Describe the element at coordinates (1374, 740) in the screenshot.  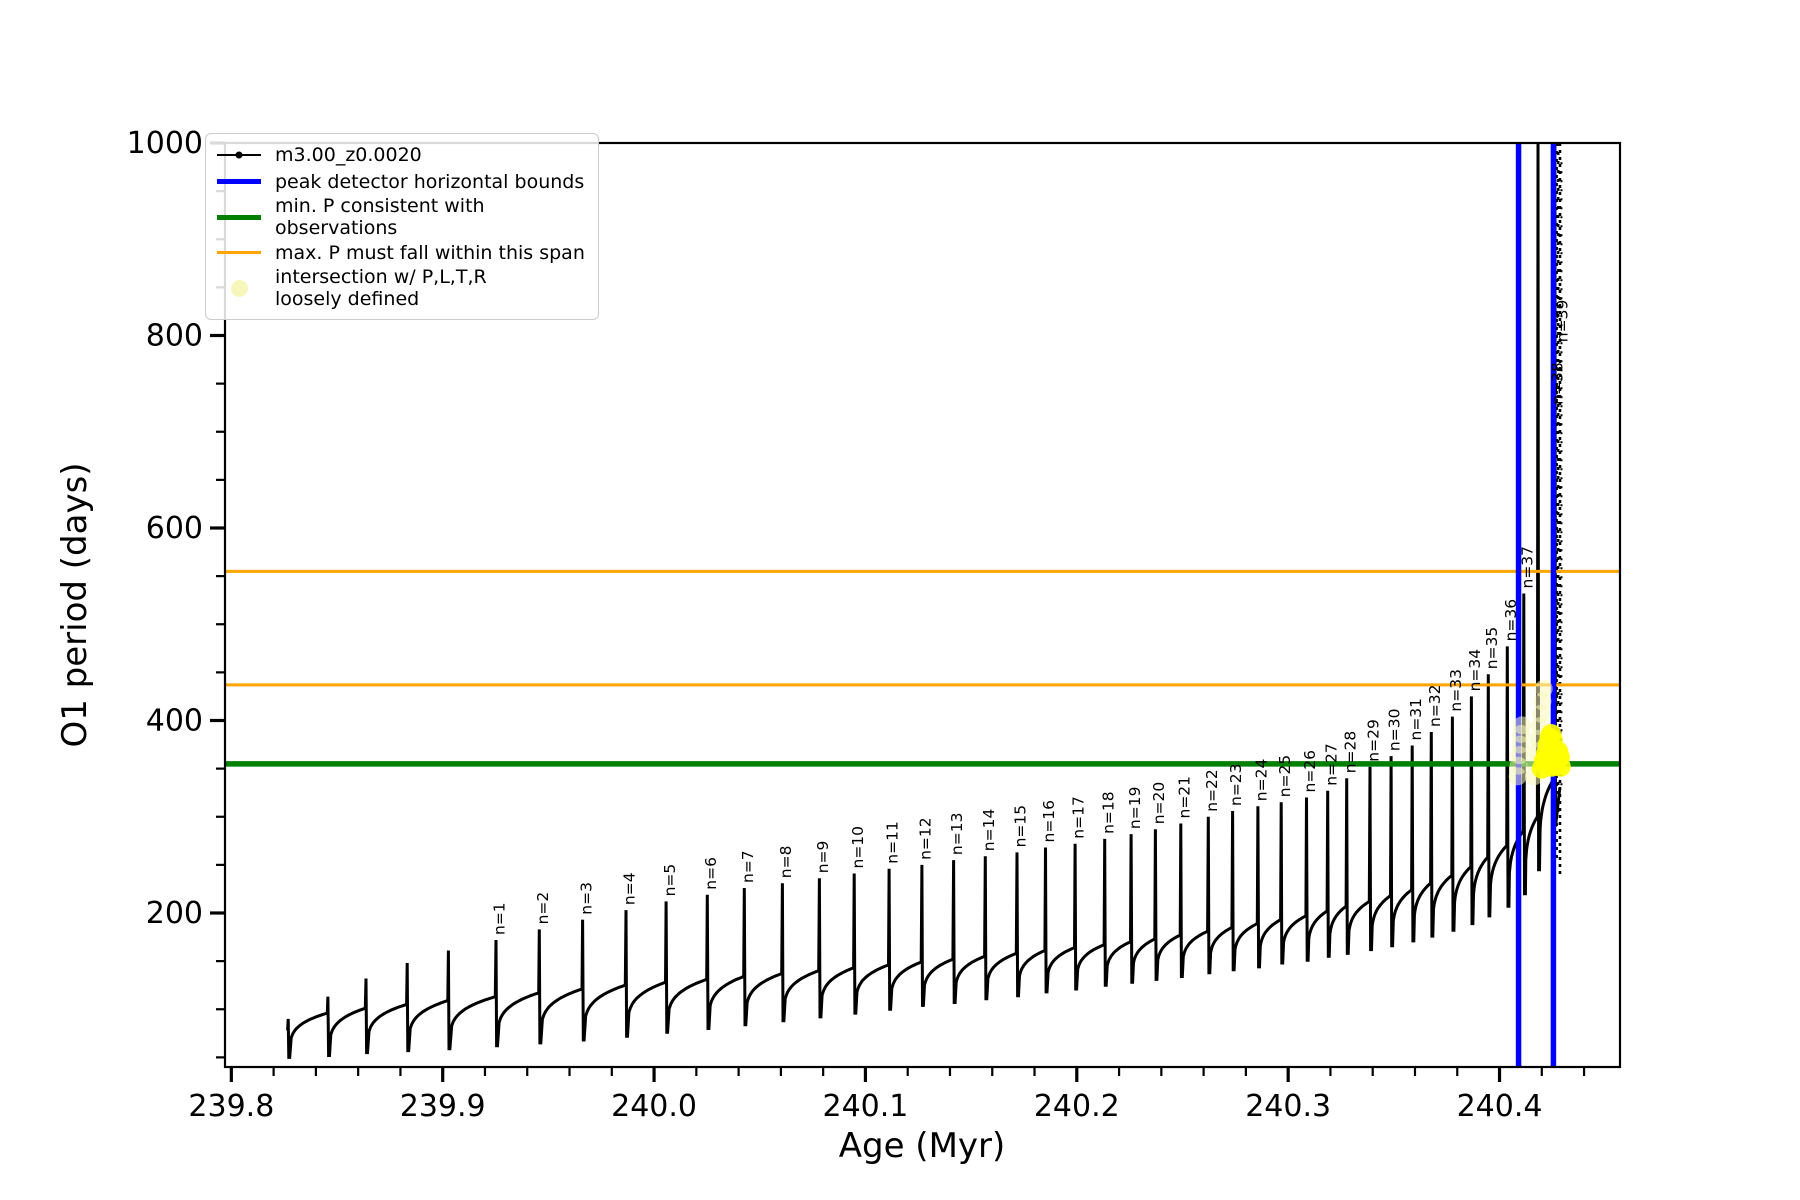
I see `spike-n-label: n=29` at that location.